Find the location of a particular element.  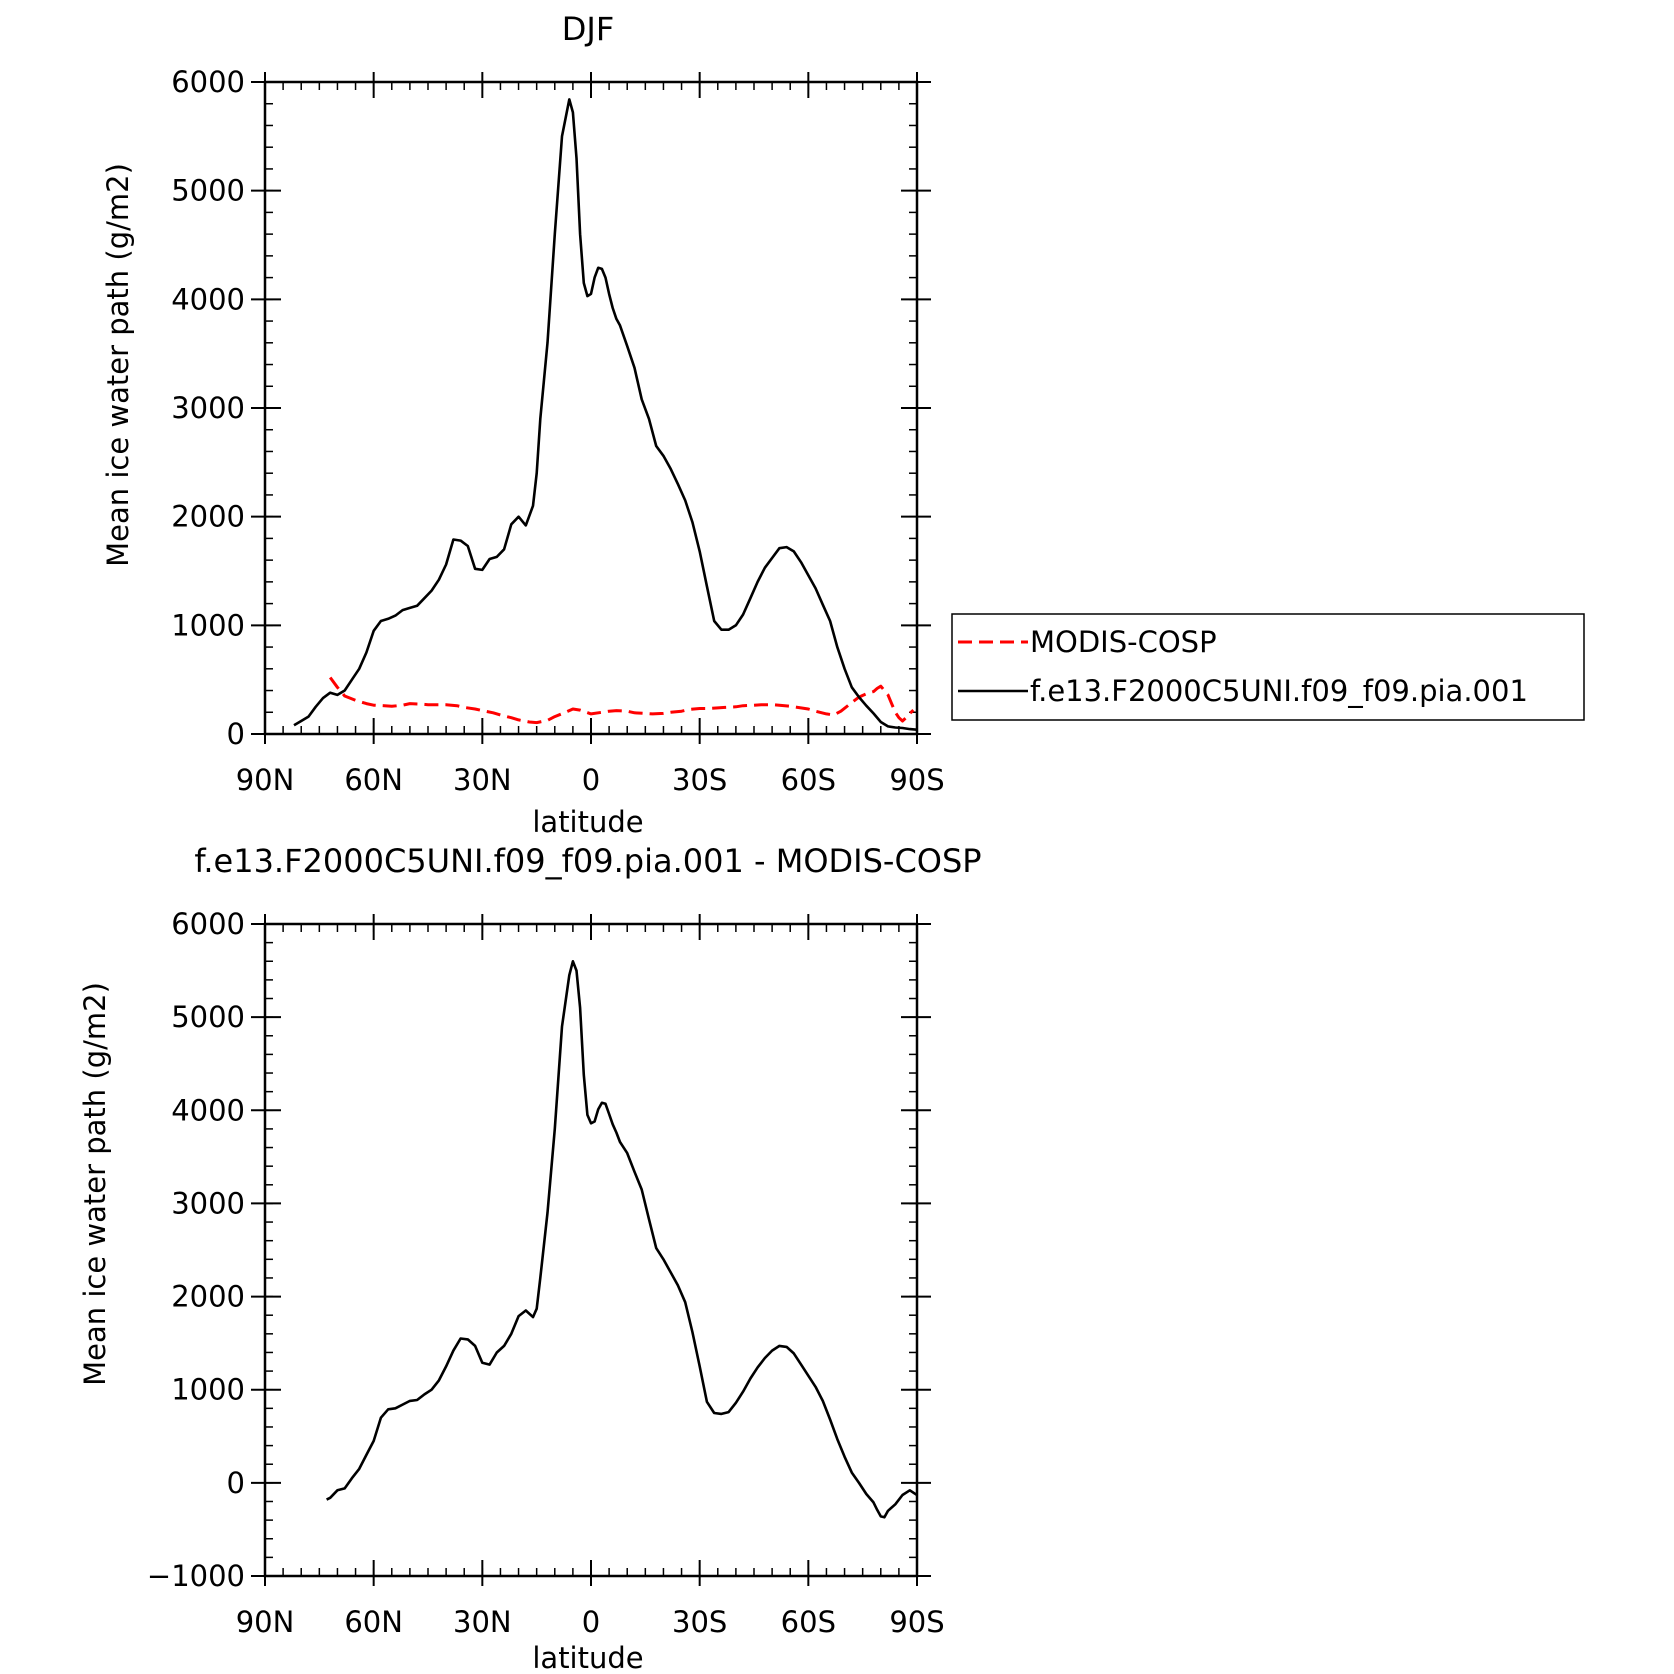

top-x-tick-label: 0 is located at coordinates (591, 780).